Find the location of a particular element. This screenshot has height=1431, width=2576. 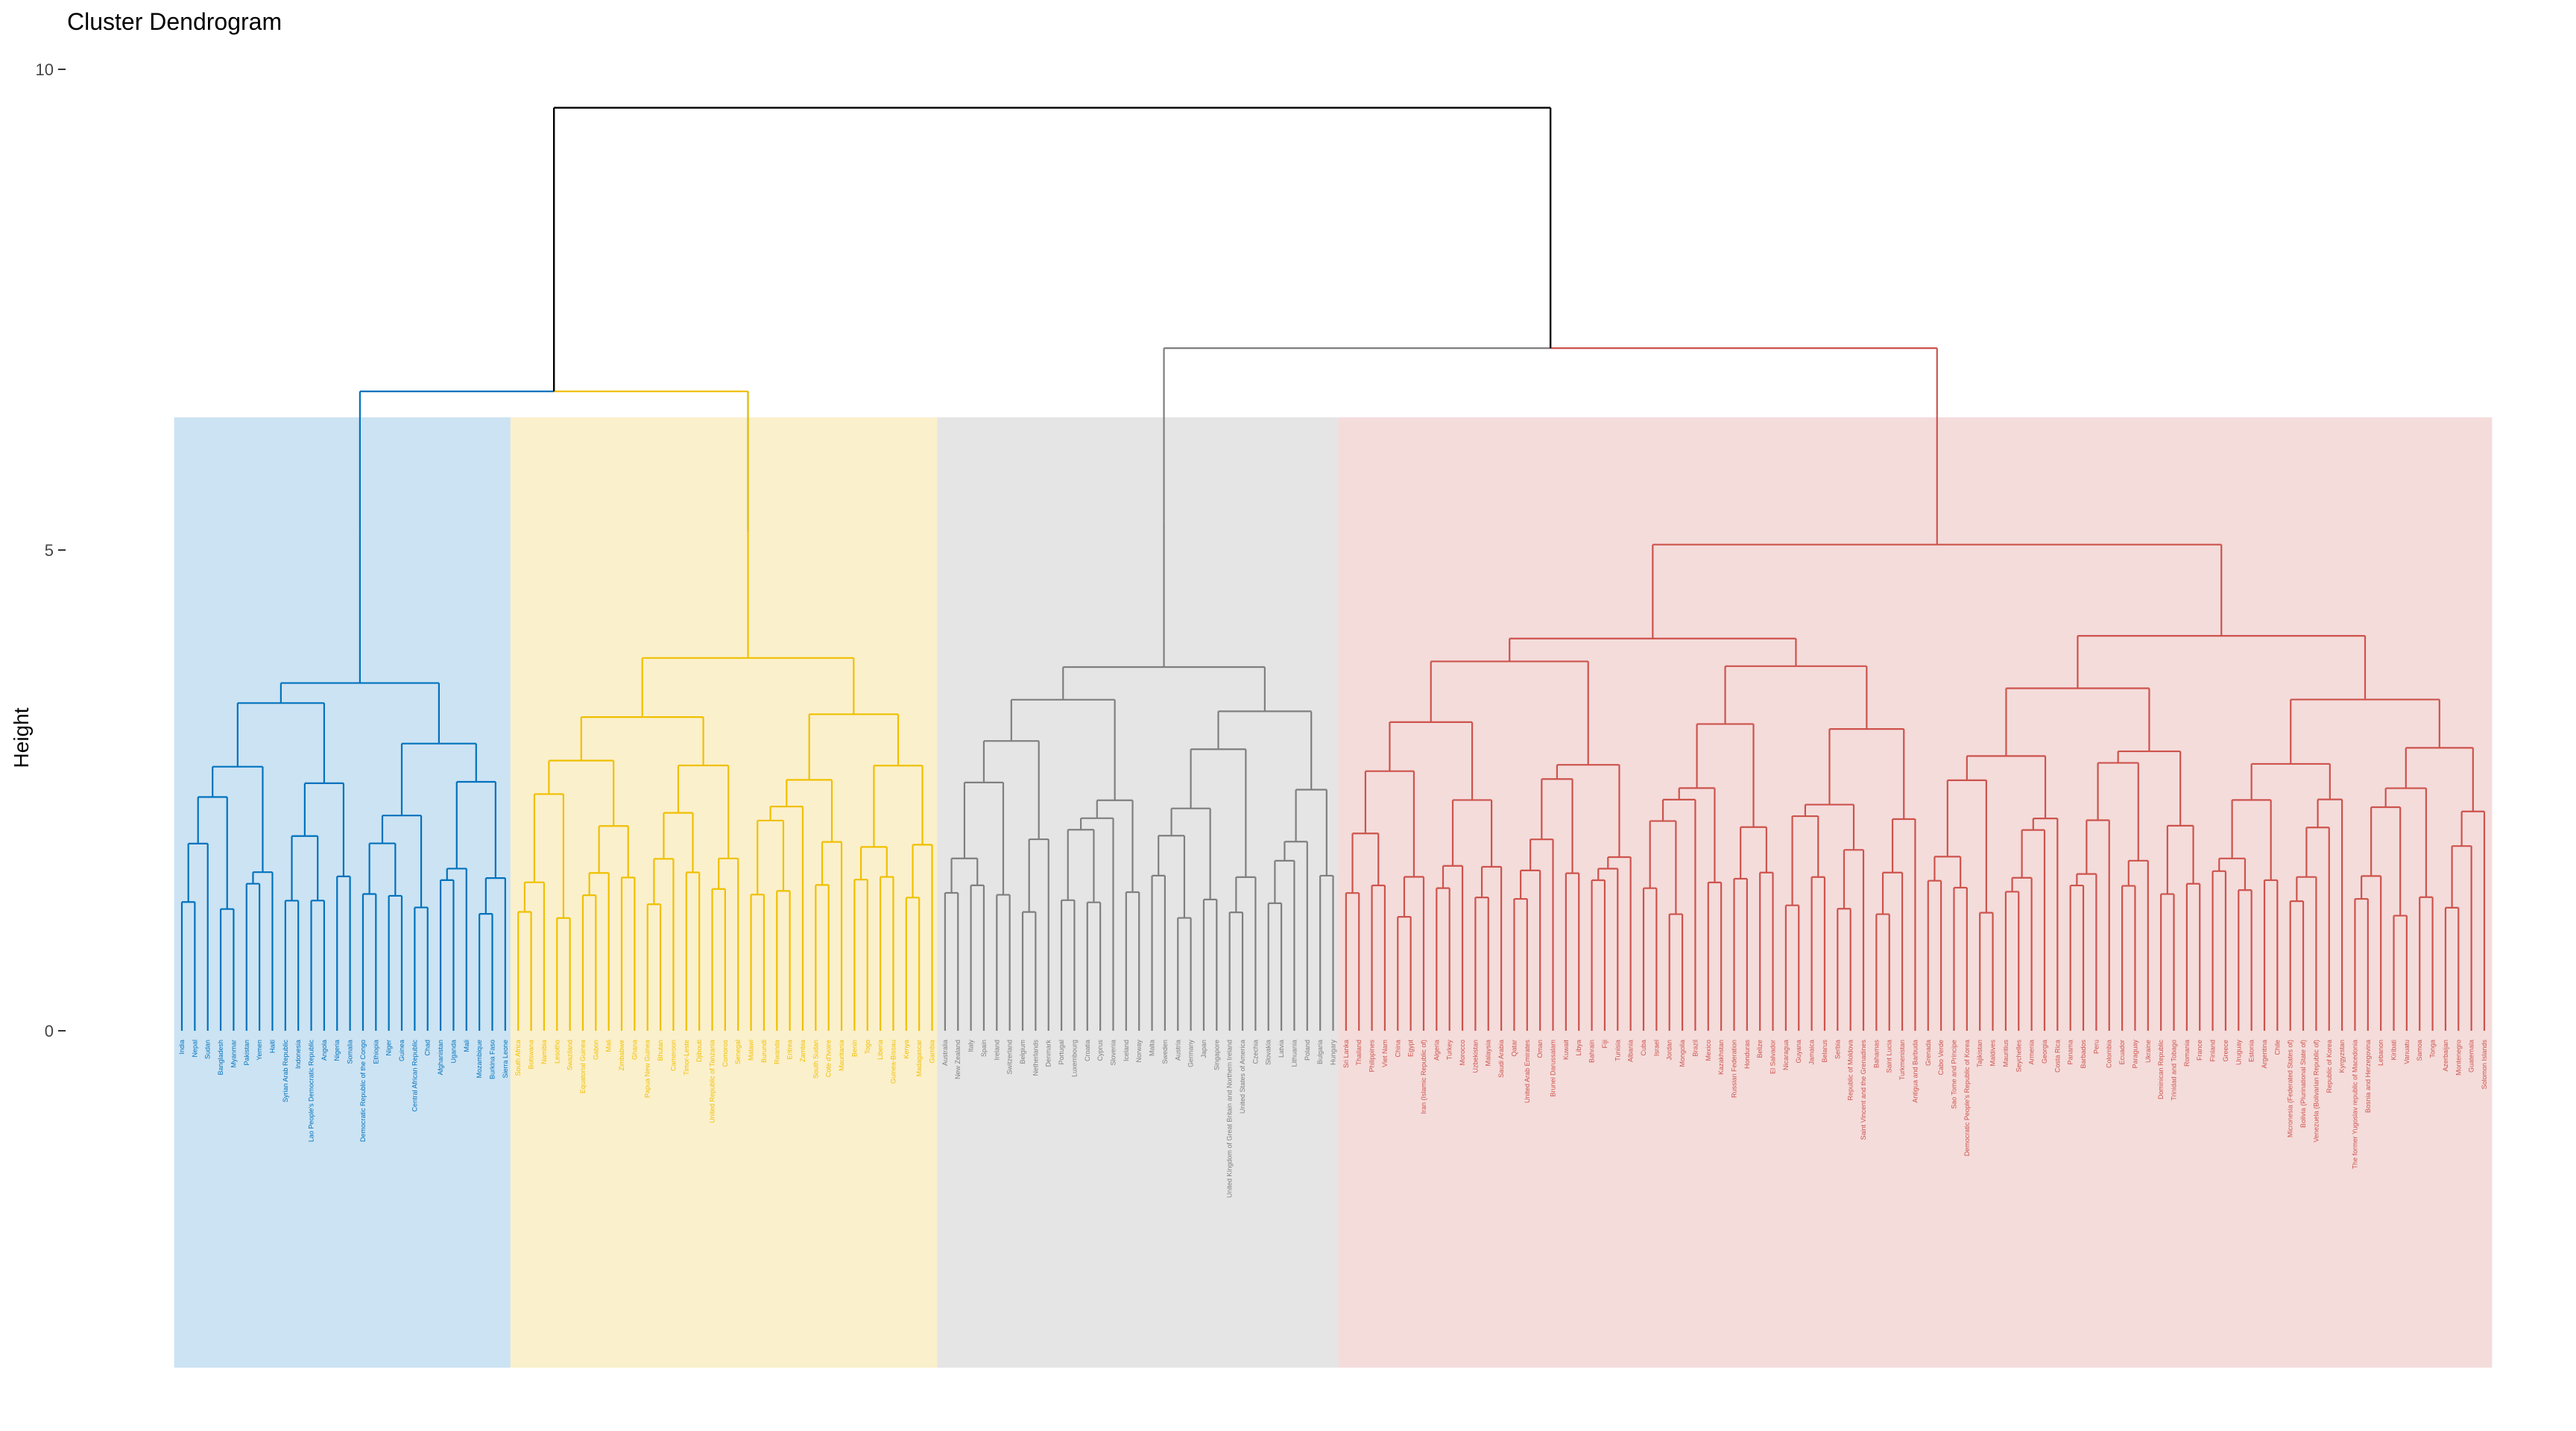

leaf-label: Belgium is located at coordinates (1023, 1052).